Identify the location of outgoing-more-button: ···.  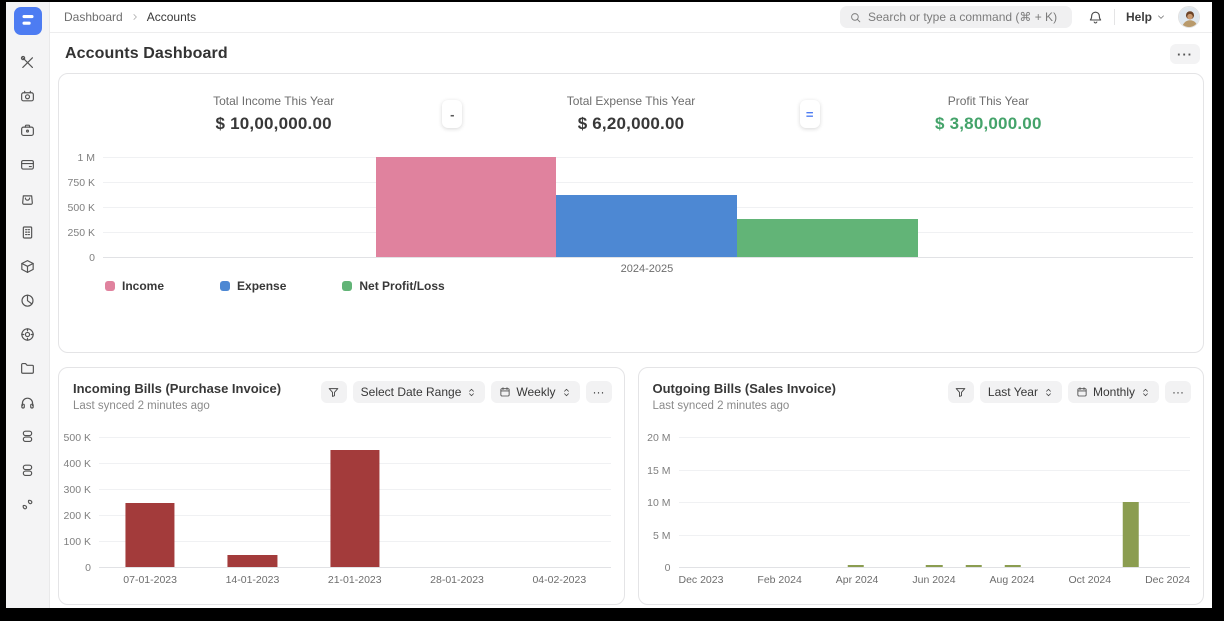
(1178, 392).